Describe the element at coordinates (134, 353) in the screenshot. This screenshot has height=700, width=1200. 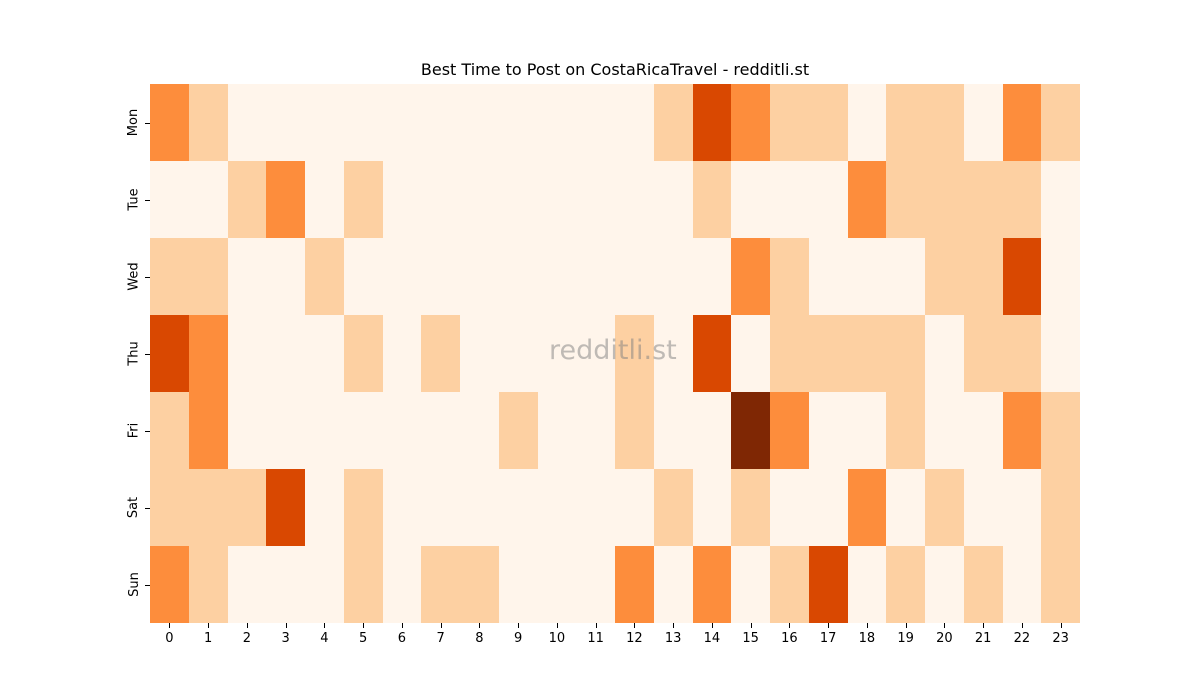
I see `y-tick-label: Thu` at that location.